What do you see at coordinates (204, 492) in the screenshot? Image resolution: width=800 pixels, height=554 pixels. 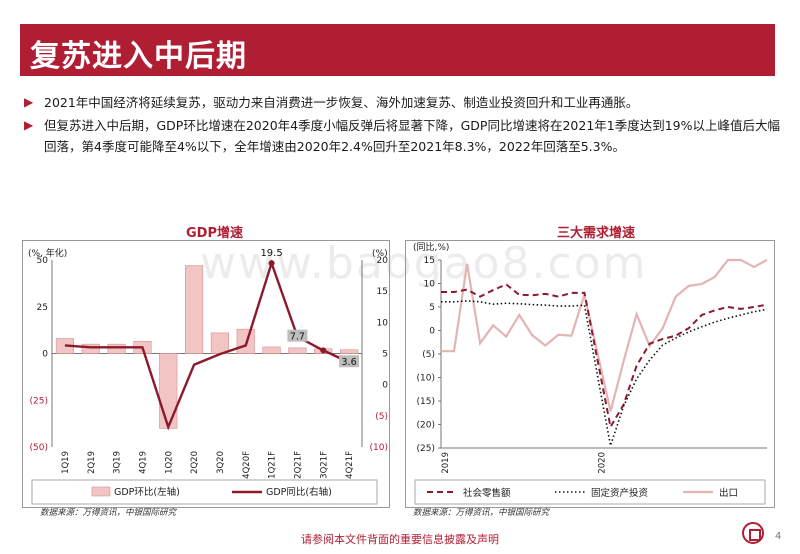 I see `legend-box` at bounding box center [204, 492].